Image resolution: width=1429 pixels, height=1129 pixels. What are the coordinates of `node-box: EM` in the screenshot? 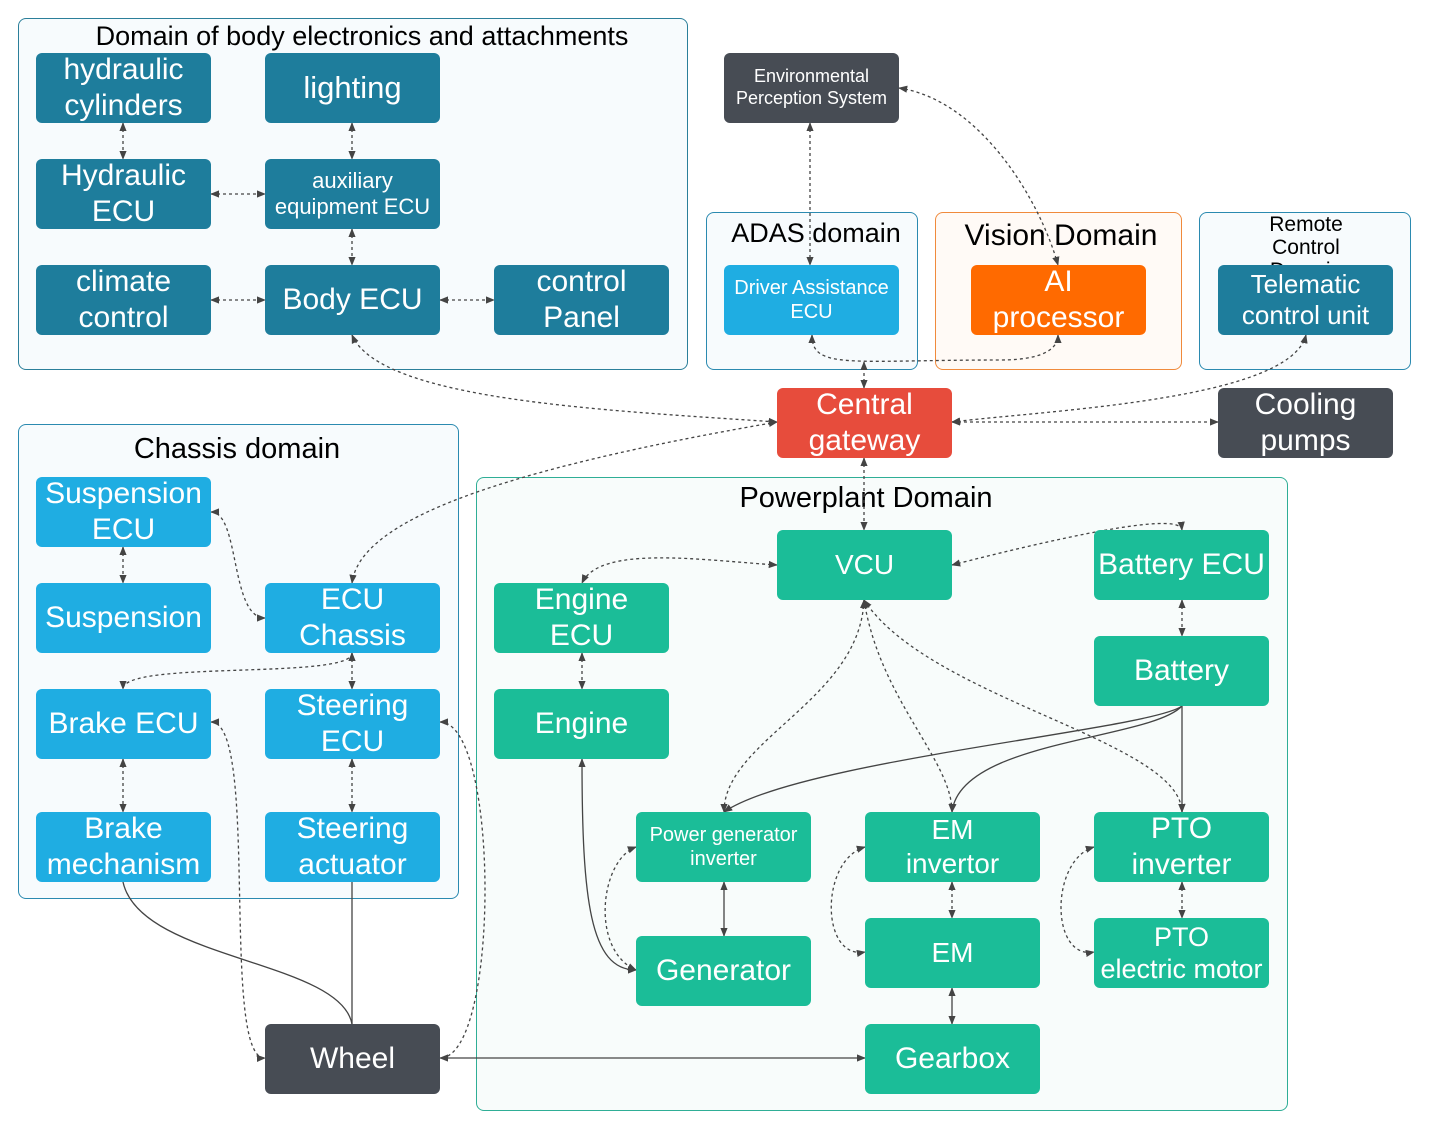 It's located at (952, 953).